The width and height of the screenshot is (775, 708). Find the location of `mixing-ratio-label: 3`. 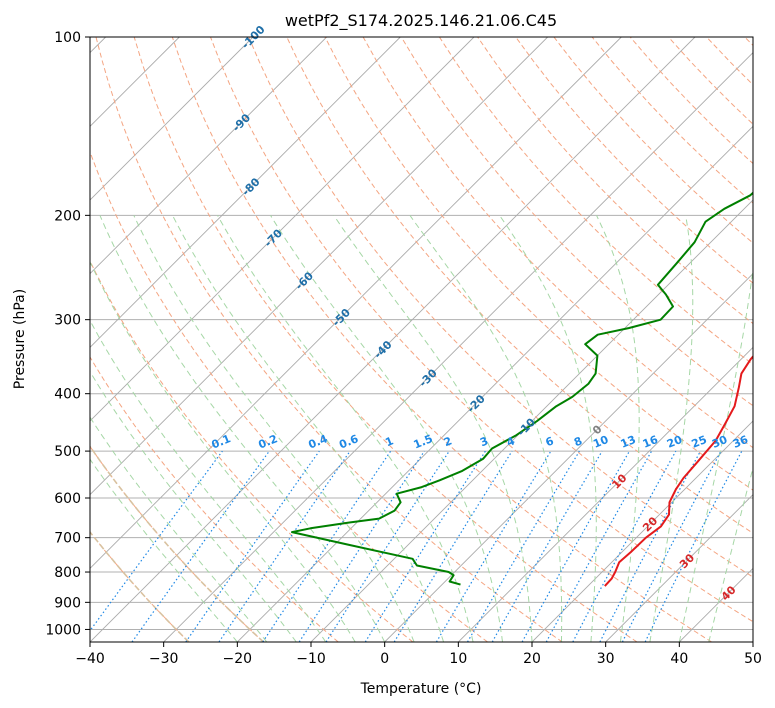

mixing-ratio-label: 3 is located at coordinates (484, 441).